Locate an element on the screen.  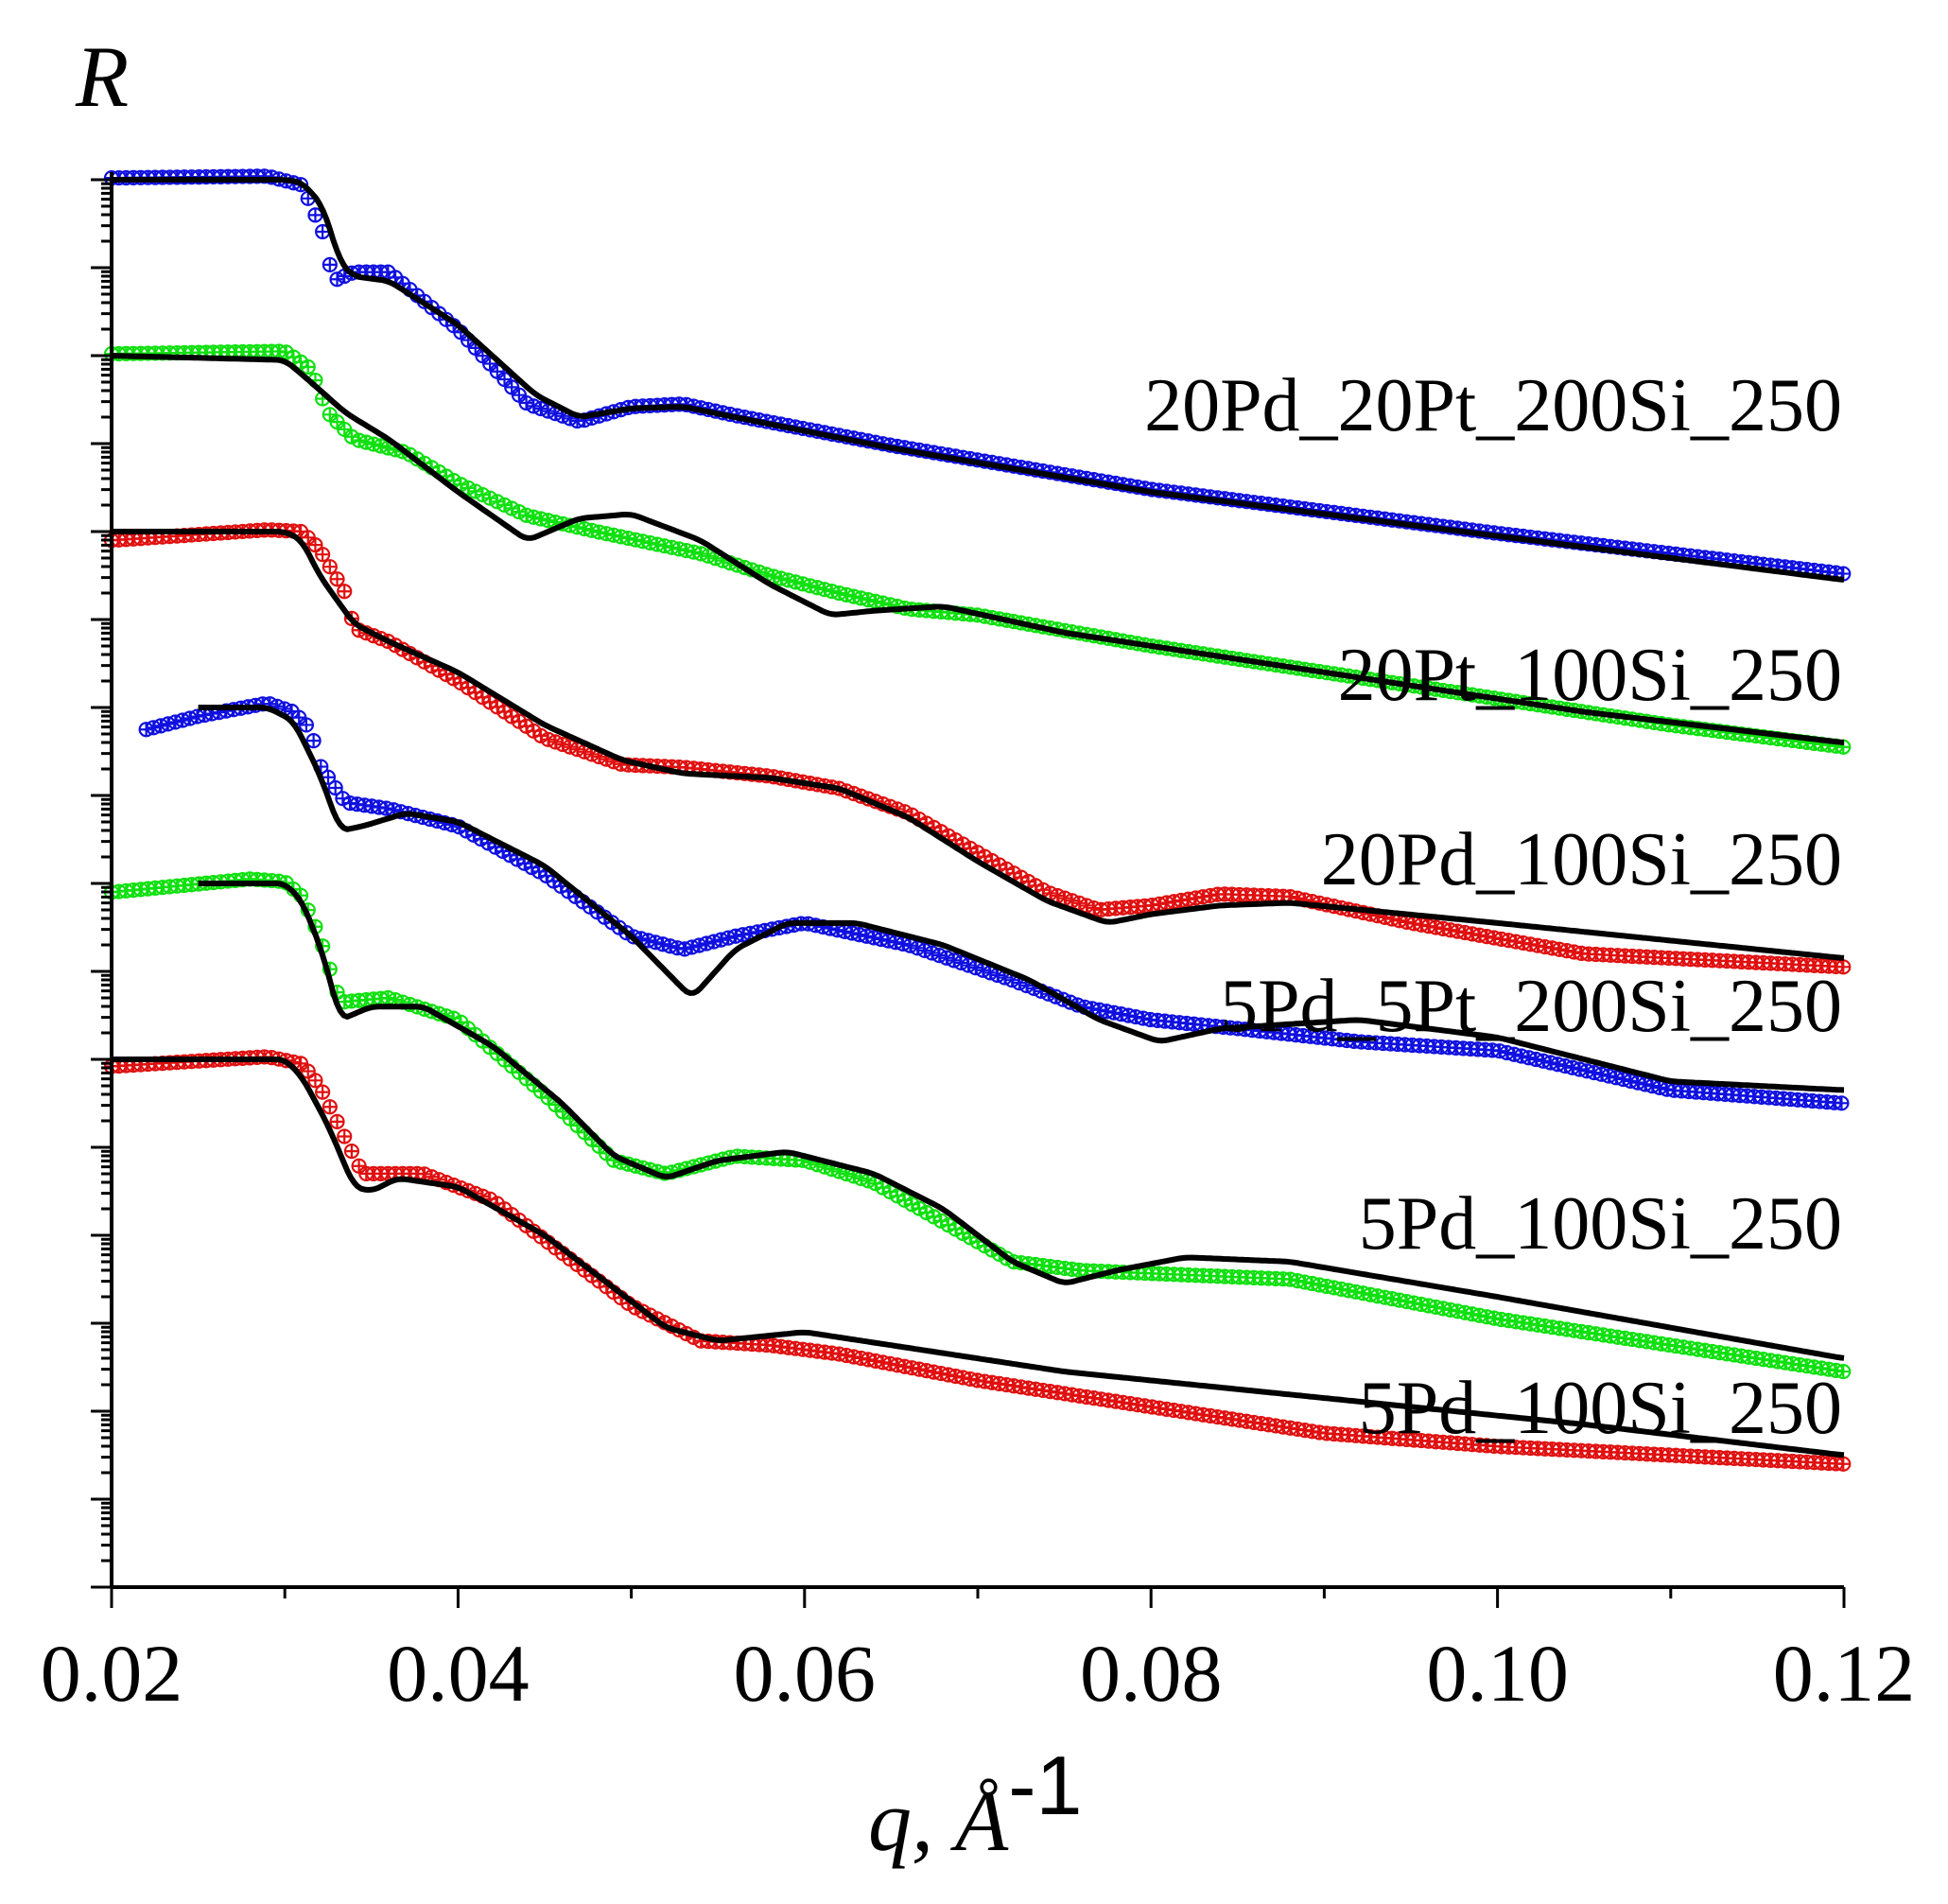
sample-label: 20Pd_20Pt_200Si_250 is located at coordinates (1493, 406).